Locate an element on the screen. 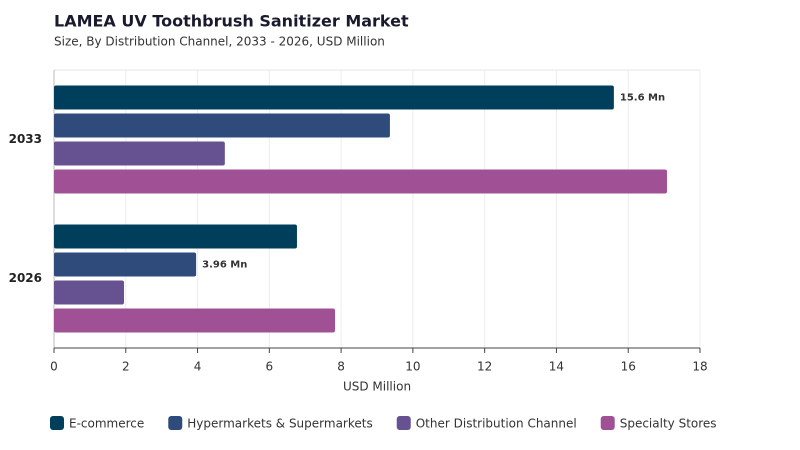 The image size is (800, 450). legend-label: Other Distribution Channel is located at coordinates (496, 424).